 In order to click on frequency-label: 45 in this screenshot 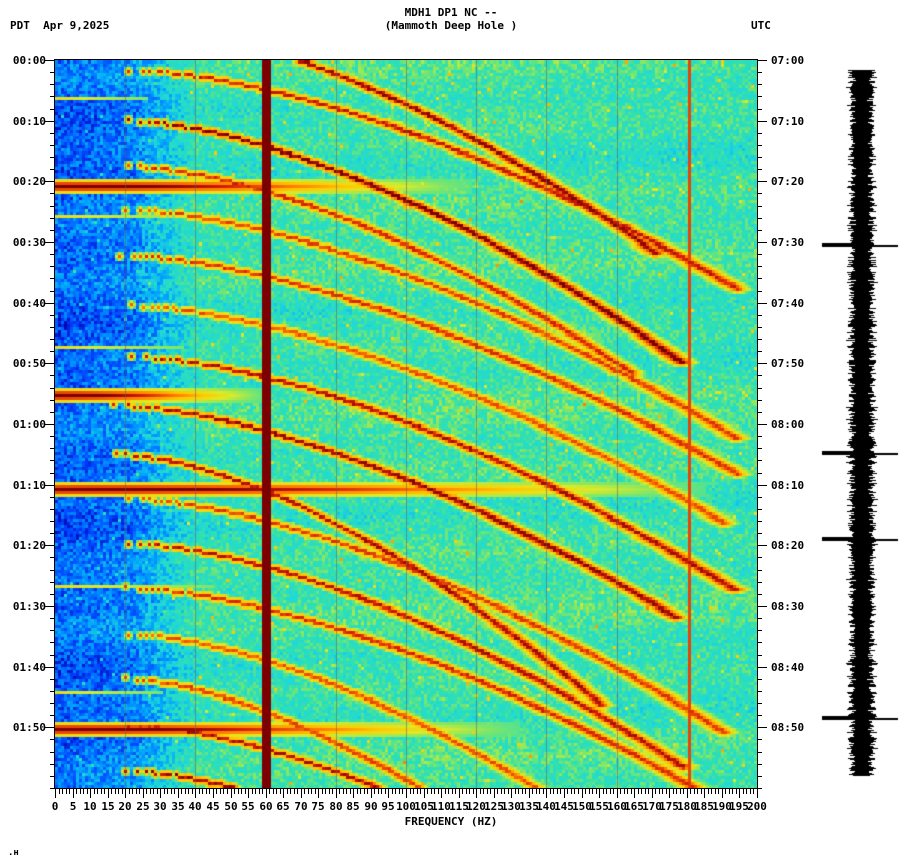, I will do `click(213, 806)`.